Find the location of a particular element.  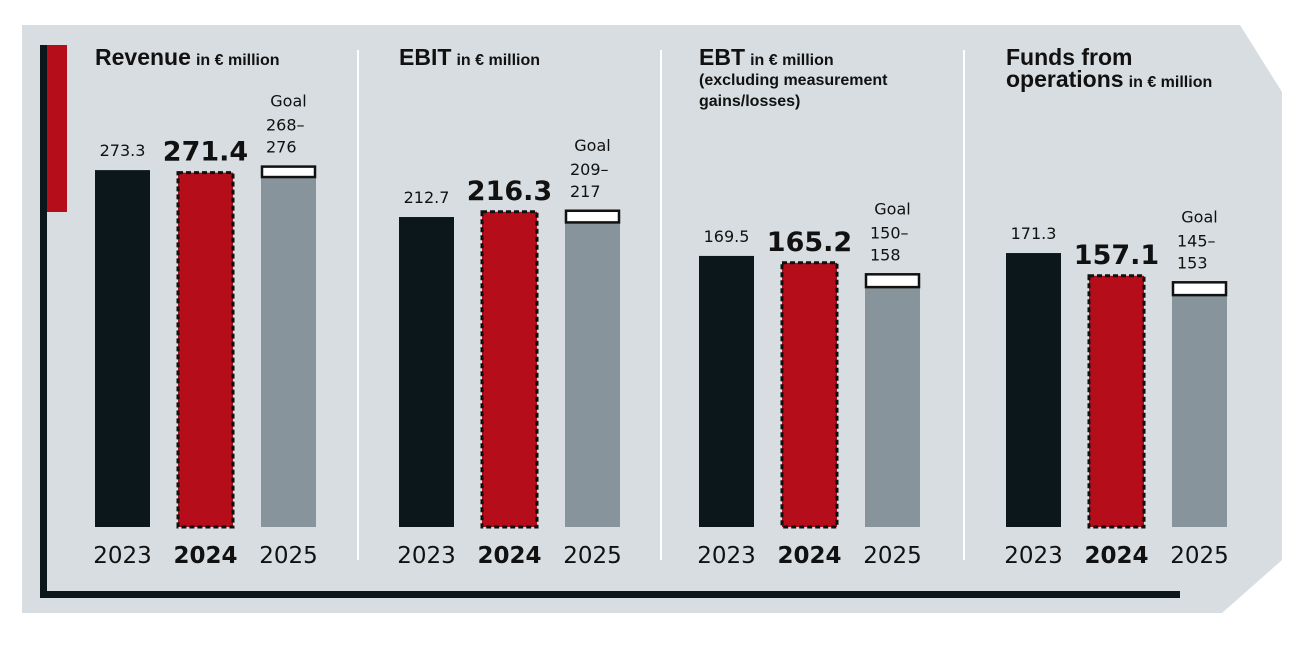

title-text: Funds from is located at coordinates (1069, 57).